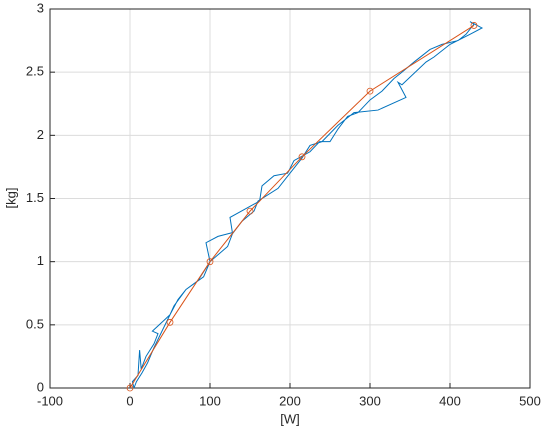 The height and width of the screenshot is (438, 550). Describe the element at coordinates (35, 71) in the screenshot. I see `y-tick-label: 2.5` at that location.